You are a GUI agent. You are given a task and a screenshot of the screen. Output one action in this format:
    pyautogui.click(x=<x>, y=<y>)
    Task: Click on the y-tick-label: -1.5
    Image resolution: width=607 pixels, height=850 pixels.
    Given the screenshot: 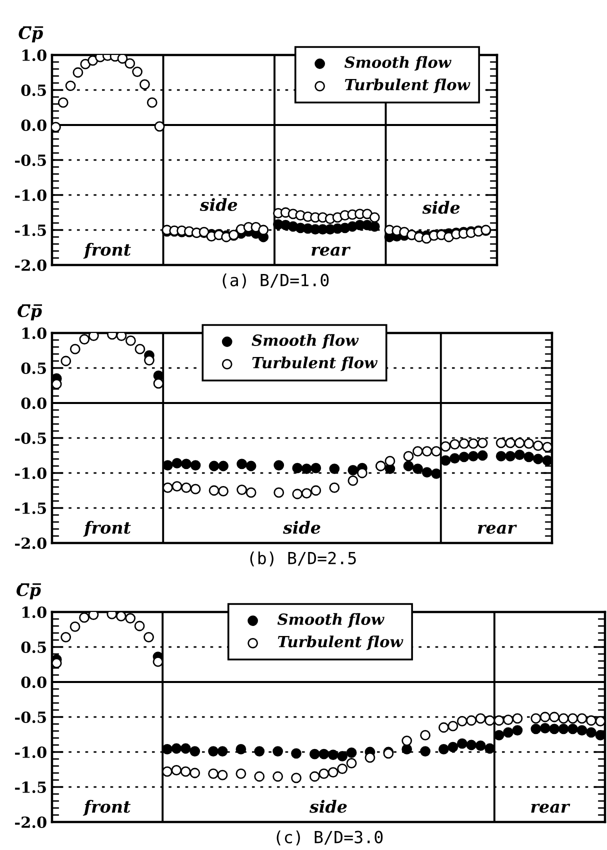 What is the action you would take?
    pyautogui.click(x=30, y=508)
    